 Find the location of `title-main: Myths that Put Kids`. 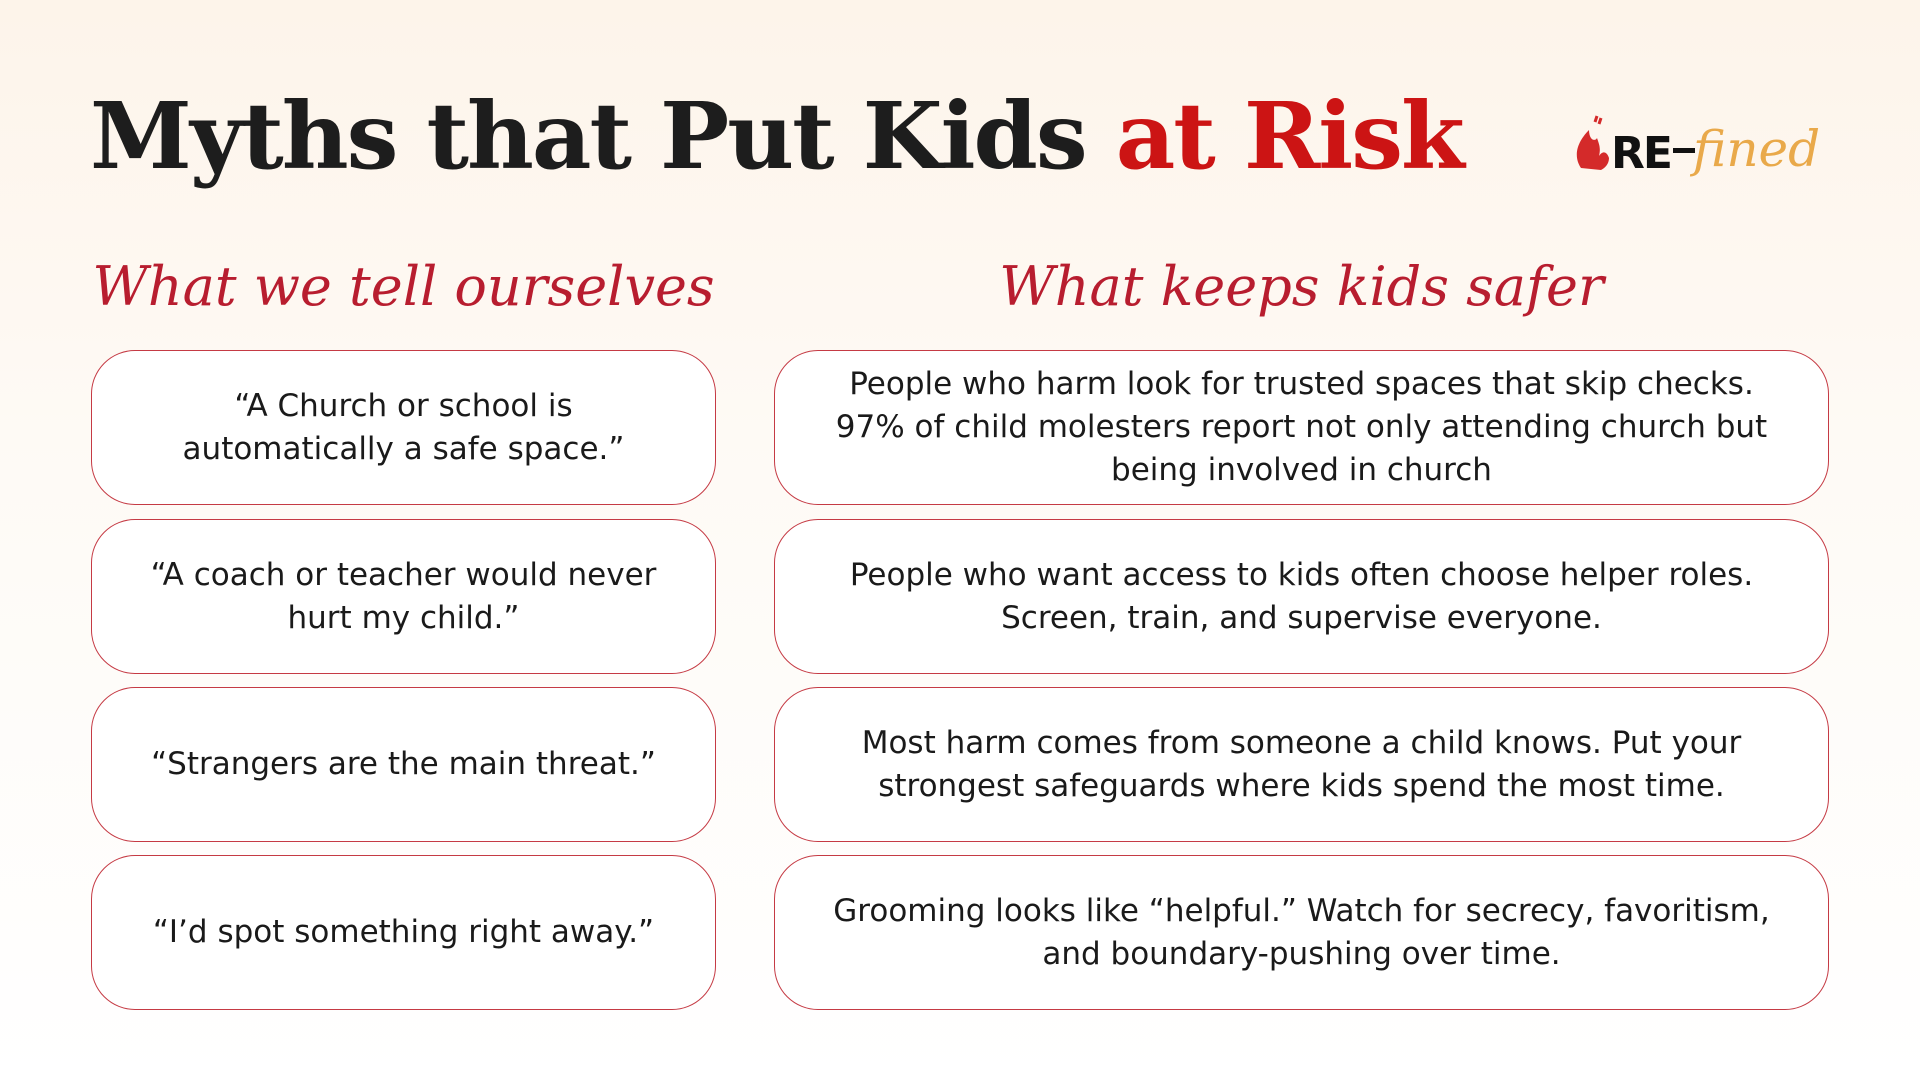

title-main: Myths that Put Kids is located at coordinates (603, 136).